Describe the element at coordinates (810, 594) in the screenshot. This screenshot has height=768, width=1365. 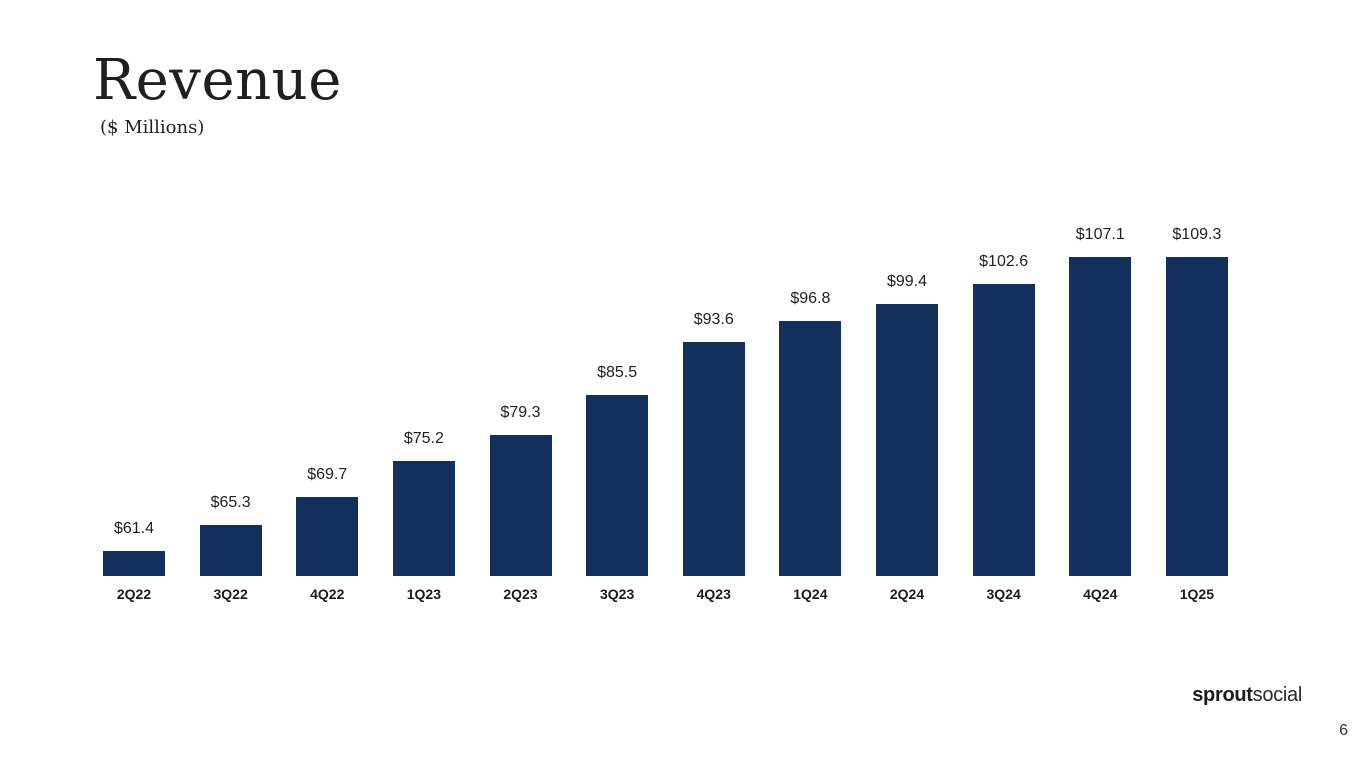
I see `bar-category-label: 1Q24` at that location.